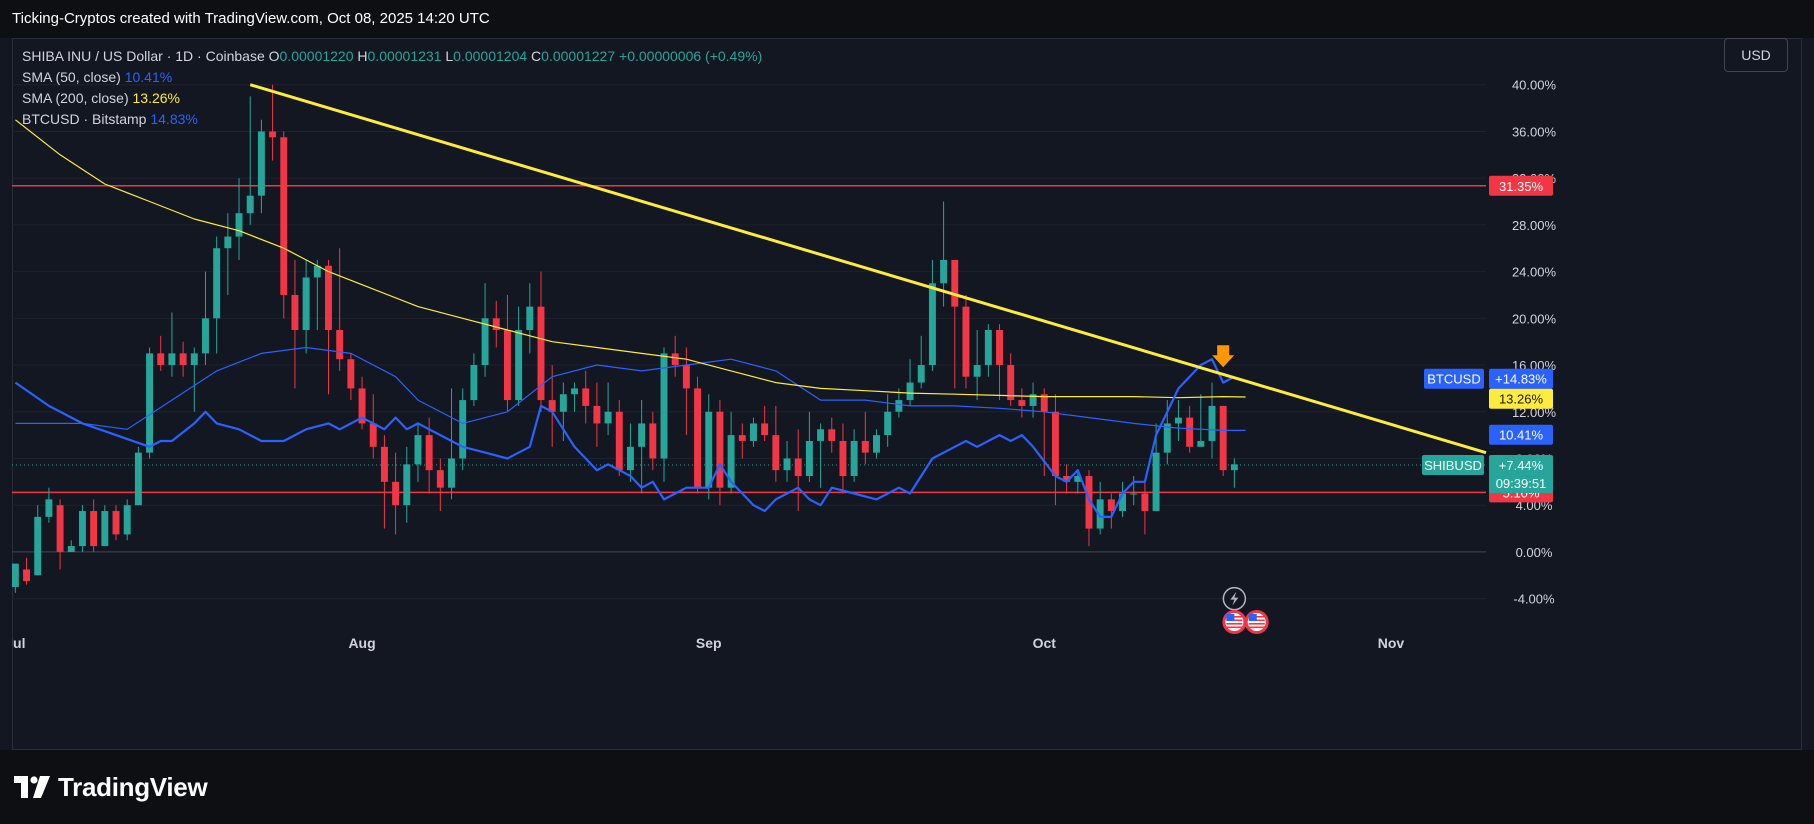 The height and width of the screenshot is (824, 1814). What do you see at coordinates (1391, 643) in the screenshot?
I see `x-tick-label: Nov` at bounding box center [1391, 643].